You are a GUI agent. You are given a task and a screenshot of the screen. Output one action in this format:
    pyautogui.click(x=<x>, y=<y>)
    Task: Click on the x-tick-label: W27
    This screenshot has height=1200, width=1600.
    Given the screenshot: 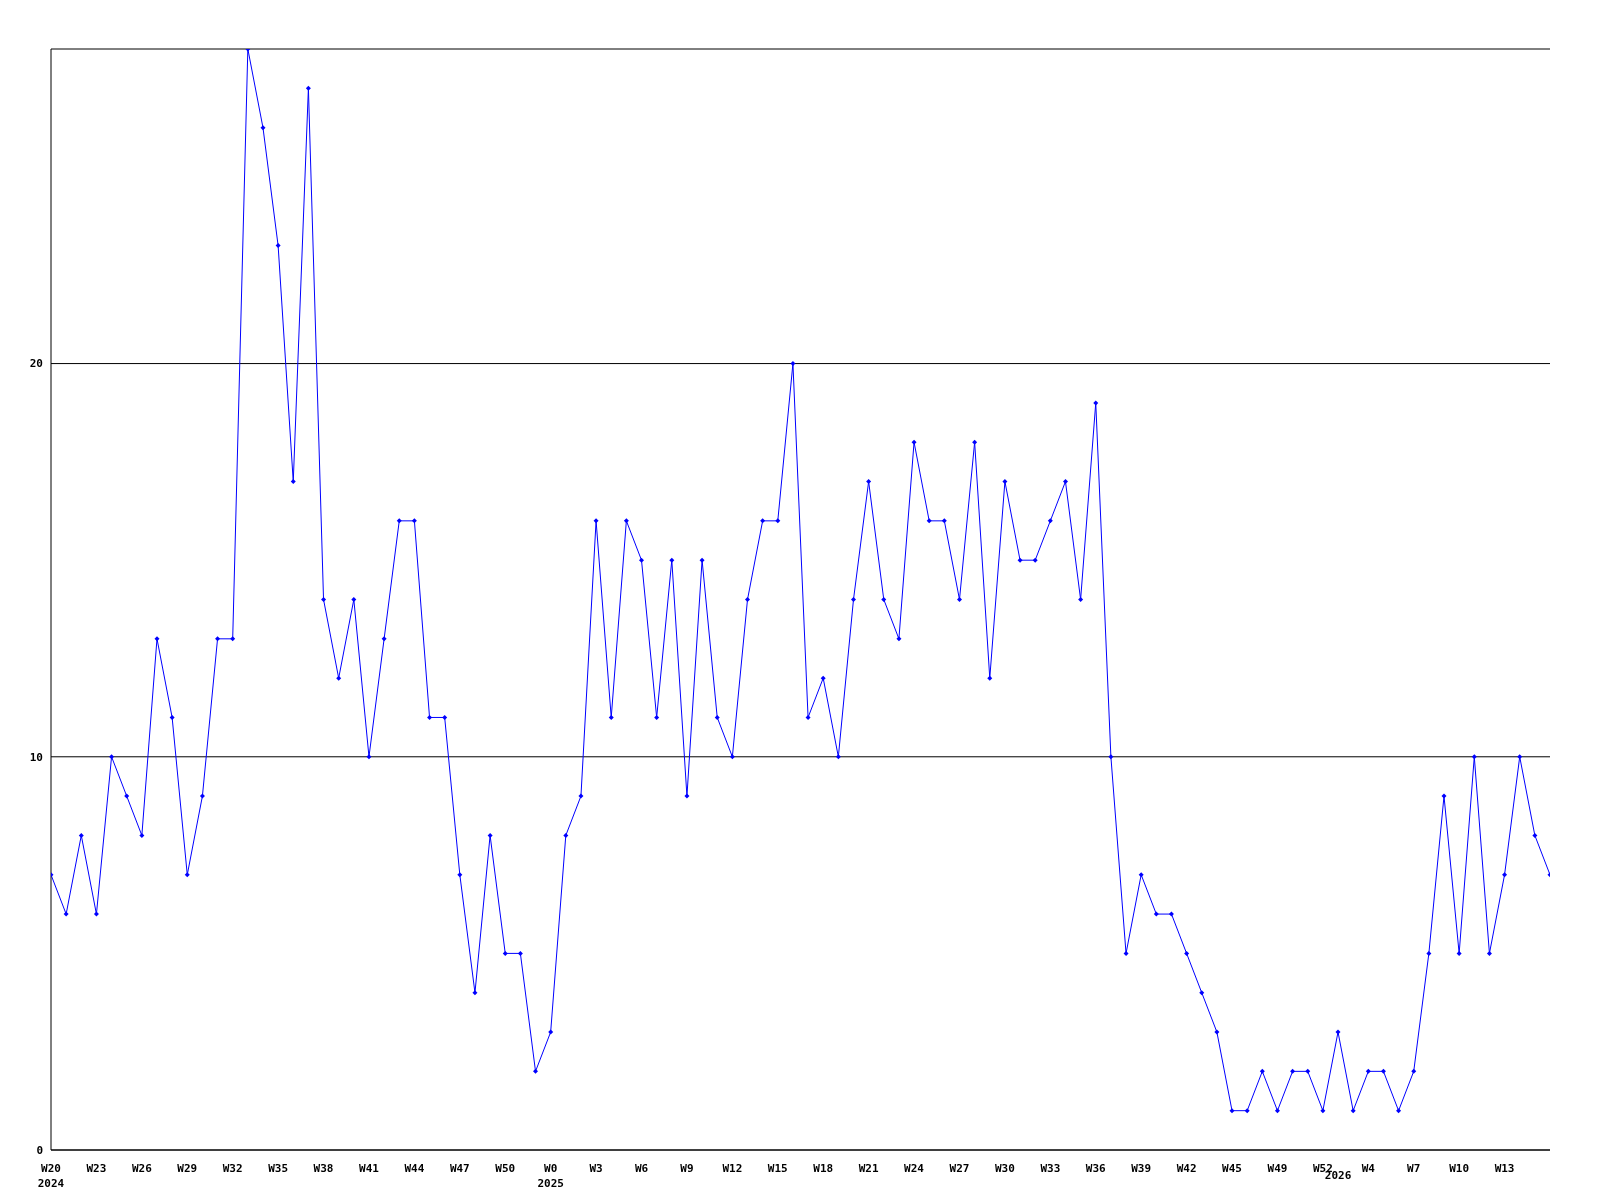 What is the action you would take?
    pyautogui.click(x=959, y=1168)
    